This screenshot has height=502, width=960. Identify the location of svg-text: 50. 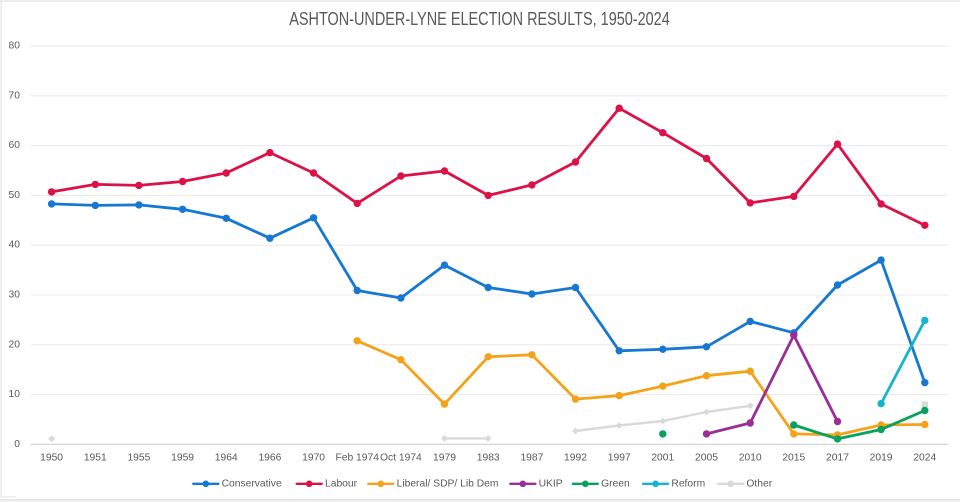
(15, 195).